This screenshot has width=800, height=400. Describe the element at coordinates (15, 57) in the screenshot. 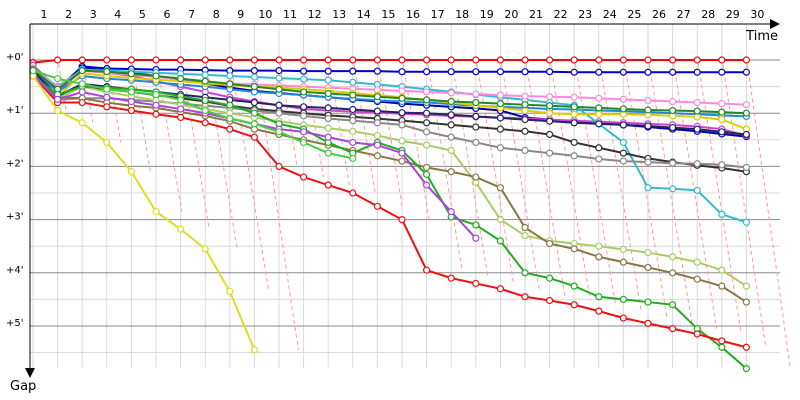

I see `gap-tick-label: +0'` at that location.